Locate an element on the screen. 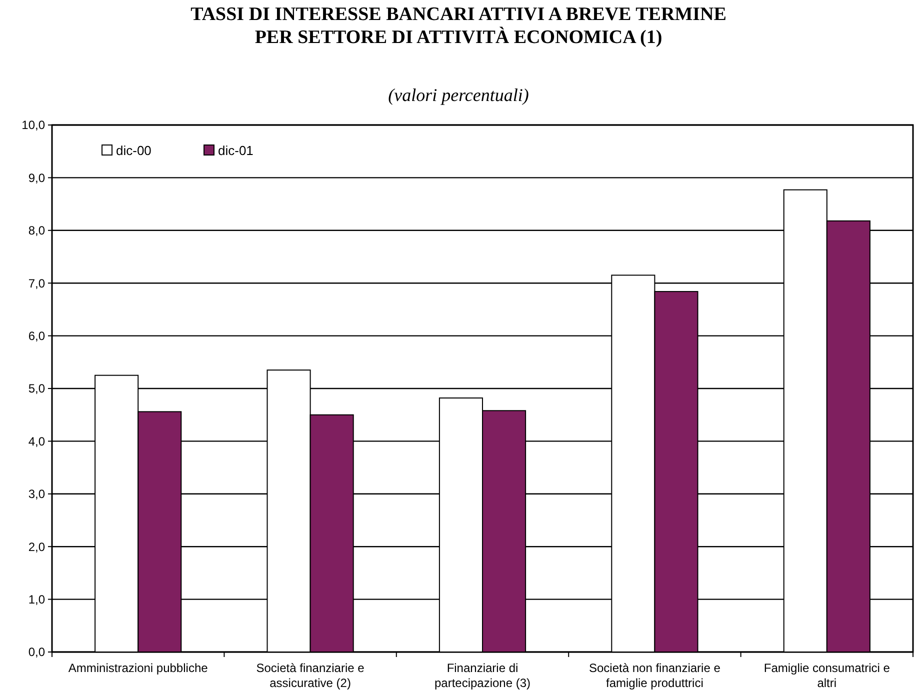 The image size is (917, 691). y-tick-label: 7,0 is located at coordinates (37, 283).